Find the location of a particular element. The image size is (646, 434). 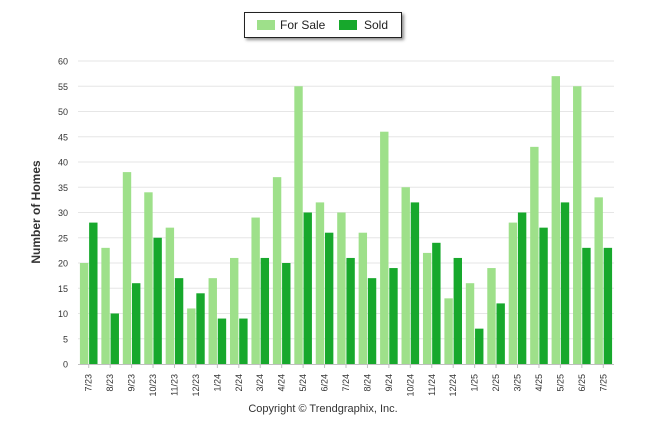

y-tick-label: 50 is located at coordinates (63, 112).